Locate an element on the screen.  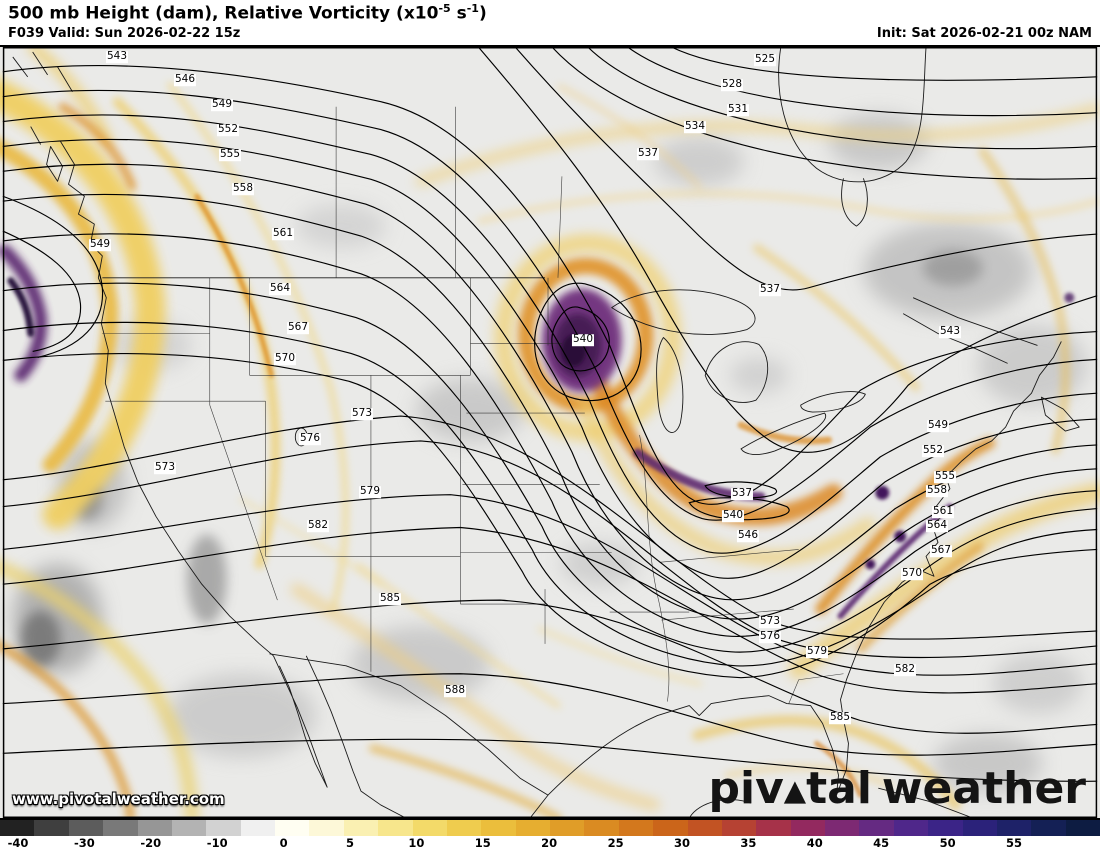
colorbar-tick-5: 5 is located at coordinates (350, 843).